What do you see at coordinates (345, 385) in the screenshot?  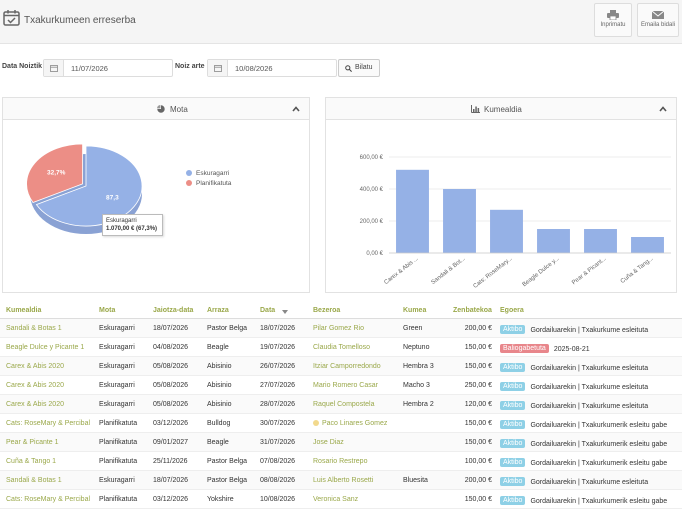 I see `bezeroa-link: Mario Romero Casar` at bounding box center [345, 385].